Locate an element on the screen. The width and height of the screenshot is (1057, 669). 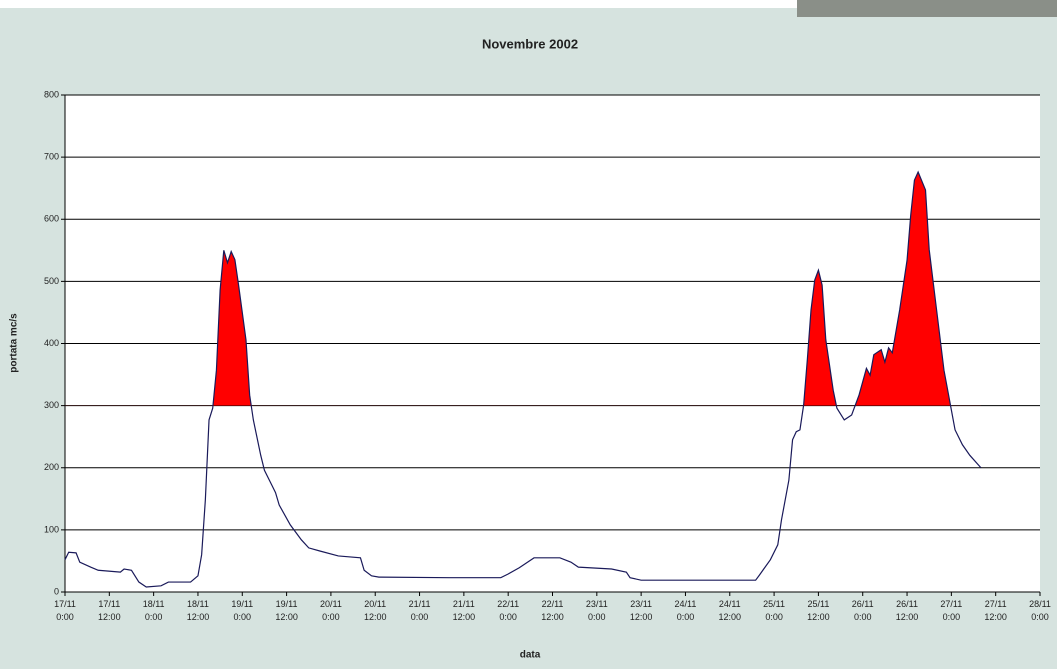
x-tick-label: 26/11 12:00 is located at coordinates (907, 610).